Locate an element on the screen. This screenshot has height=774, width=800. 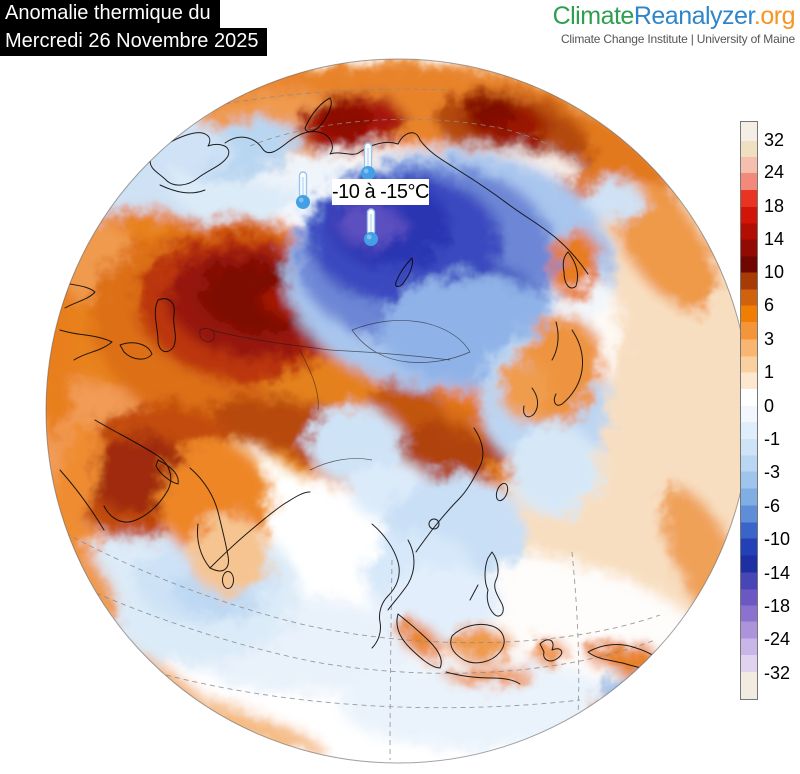
title-line-1: Anomalie thermique du is located at coordinates (110, 14).